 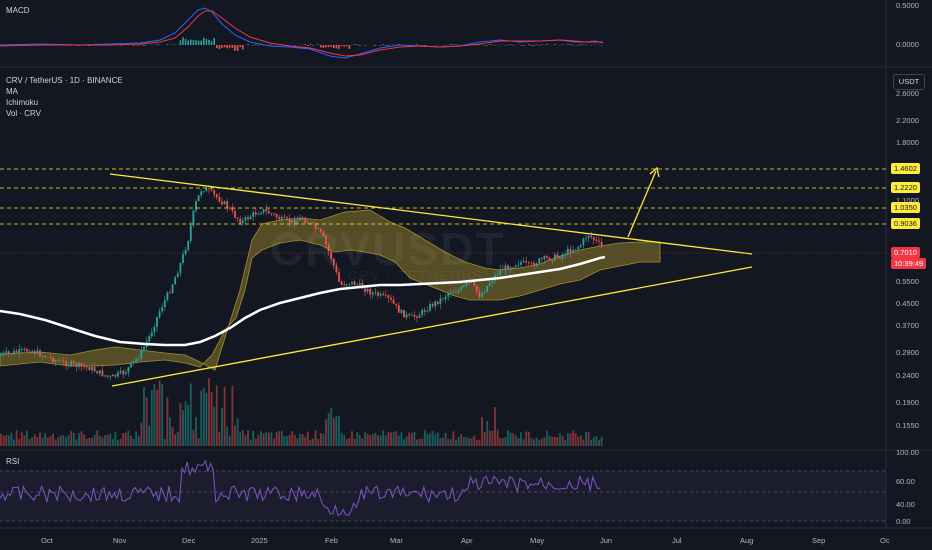 What do you see at coordinates (905, 187) in the screenshot?
I see `level-tag: 1.2220` at bounding box center [905, 187].